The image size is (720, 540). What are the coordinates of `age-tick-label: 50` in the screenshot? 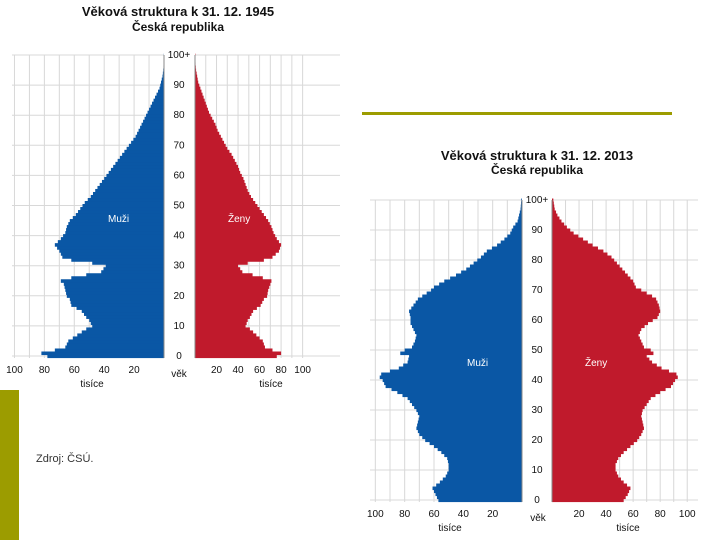 It's located at (537, 350).